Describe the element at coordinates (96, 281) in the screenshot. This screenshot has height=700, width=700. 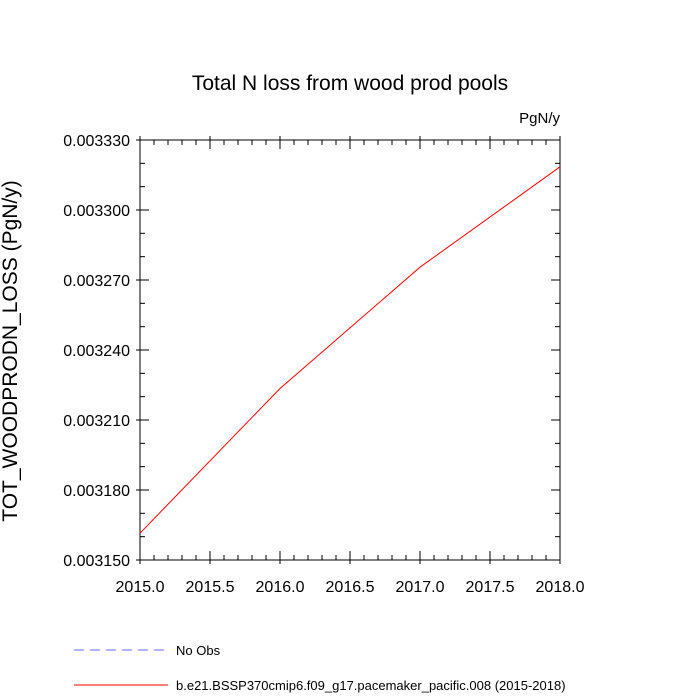
I see `y-tick-label: 0.003270` at that location.